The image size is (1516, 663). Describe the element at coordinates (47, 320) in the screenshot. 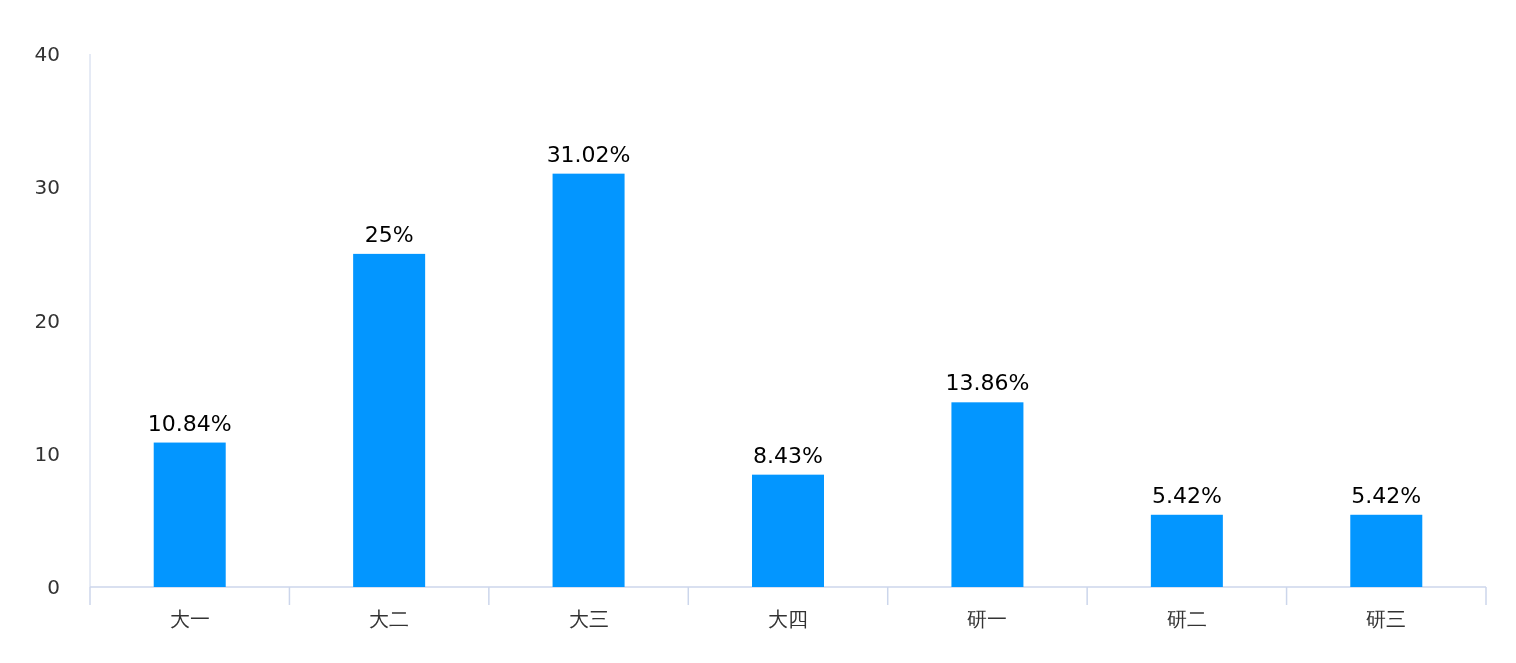

I see `y-tick-label: 20` at that location.